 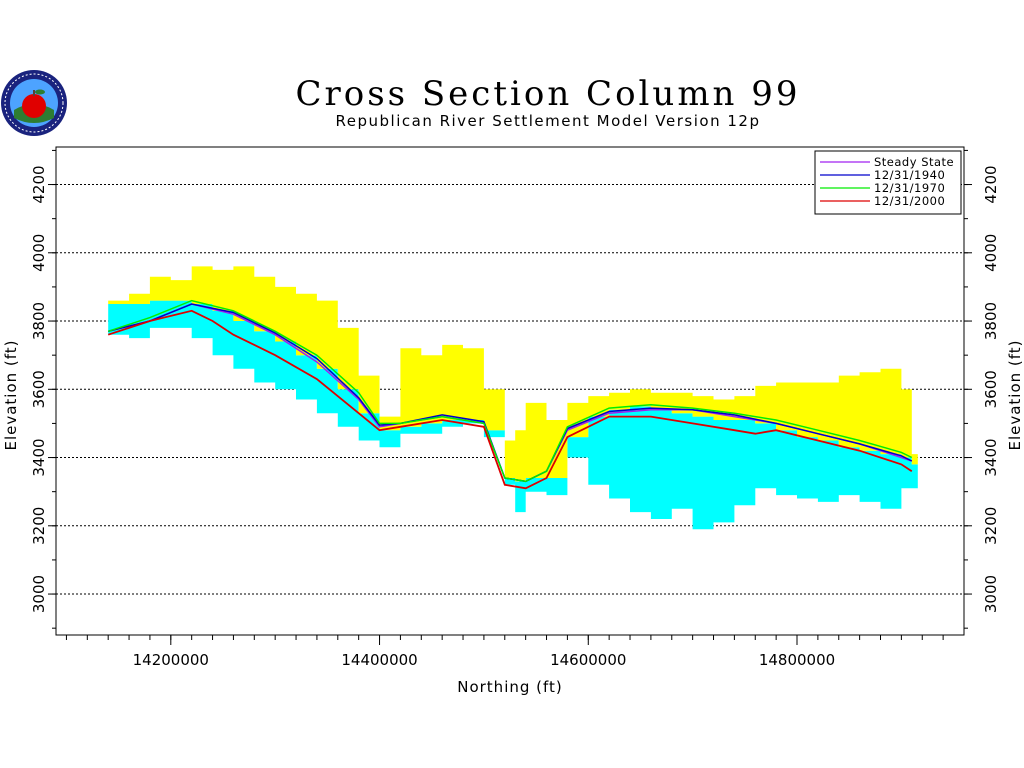 What do you see at coordinates (379, 660) in the screenshot?
I see `x-tick-label: 14400000` at bounding box center [379, 660].